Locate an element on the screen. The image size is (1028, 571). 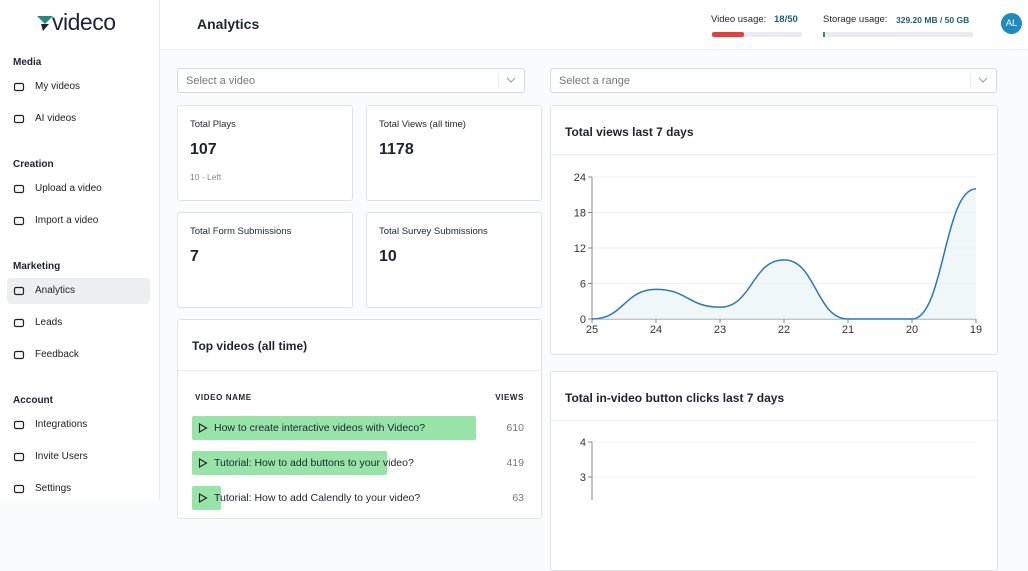
range-select-placeholder: Select a range is located at coordinates (594, 81).